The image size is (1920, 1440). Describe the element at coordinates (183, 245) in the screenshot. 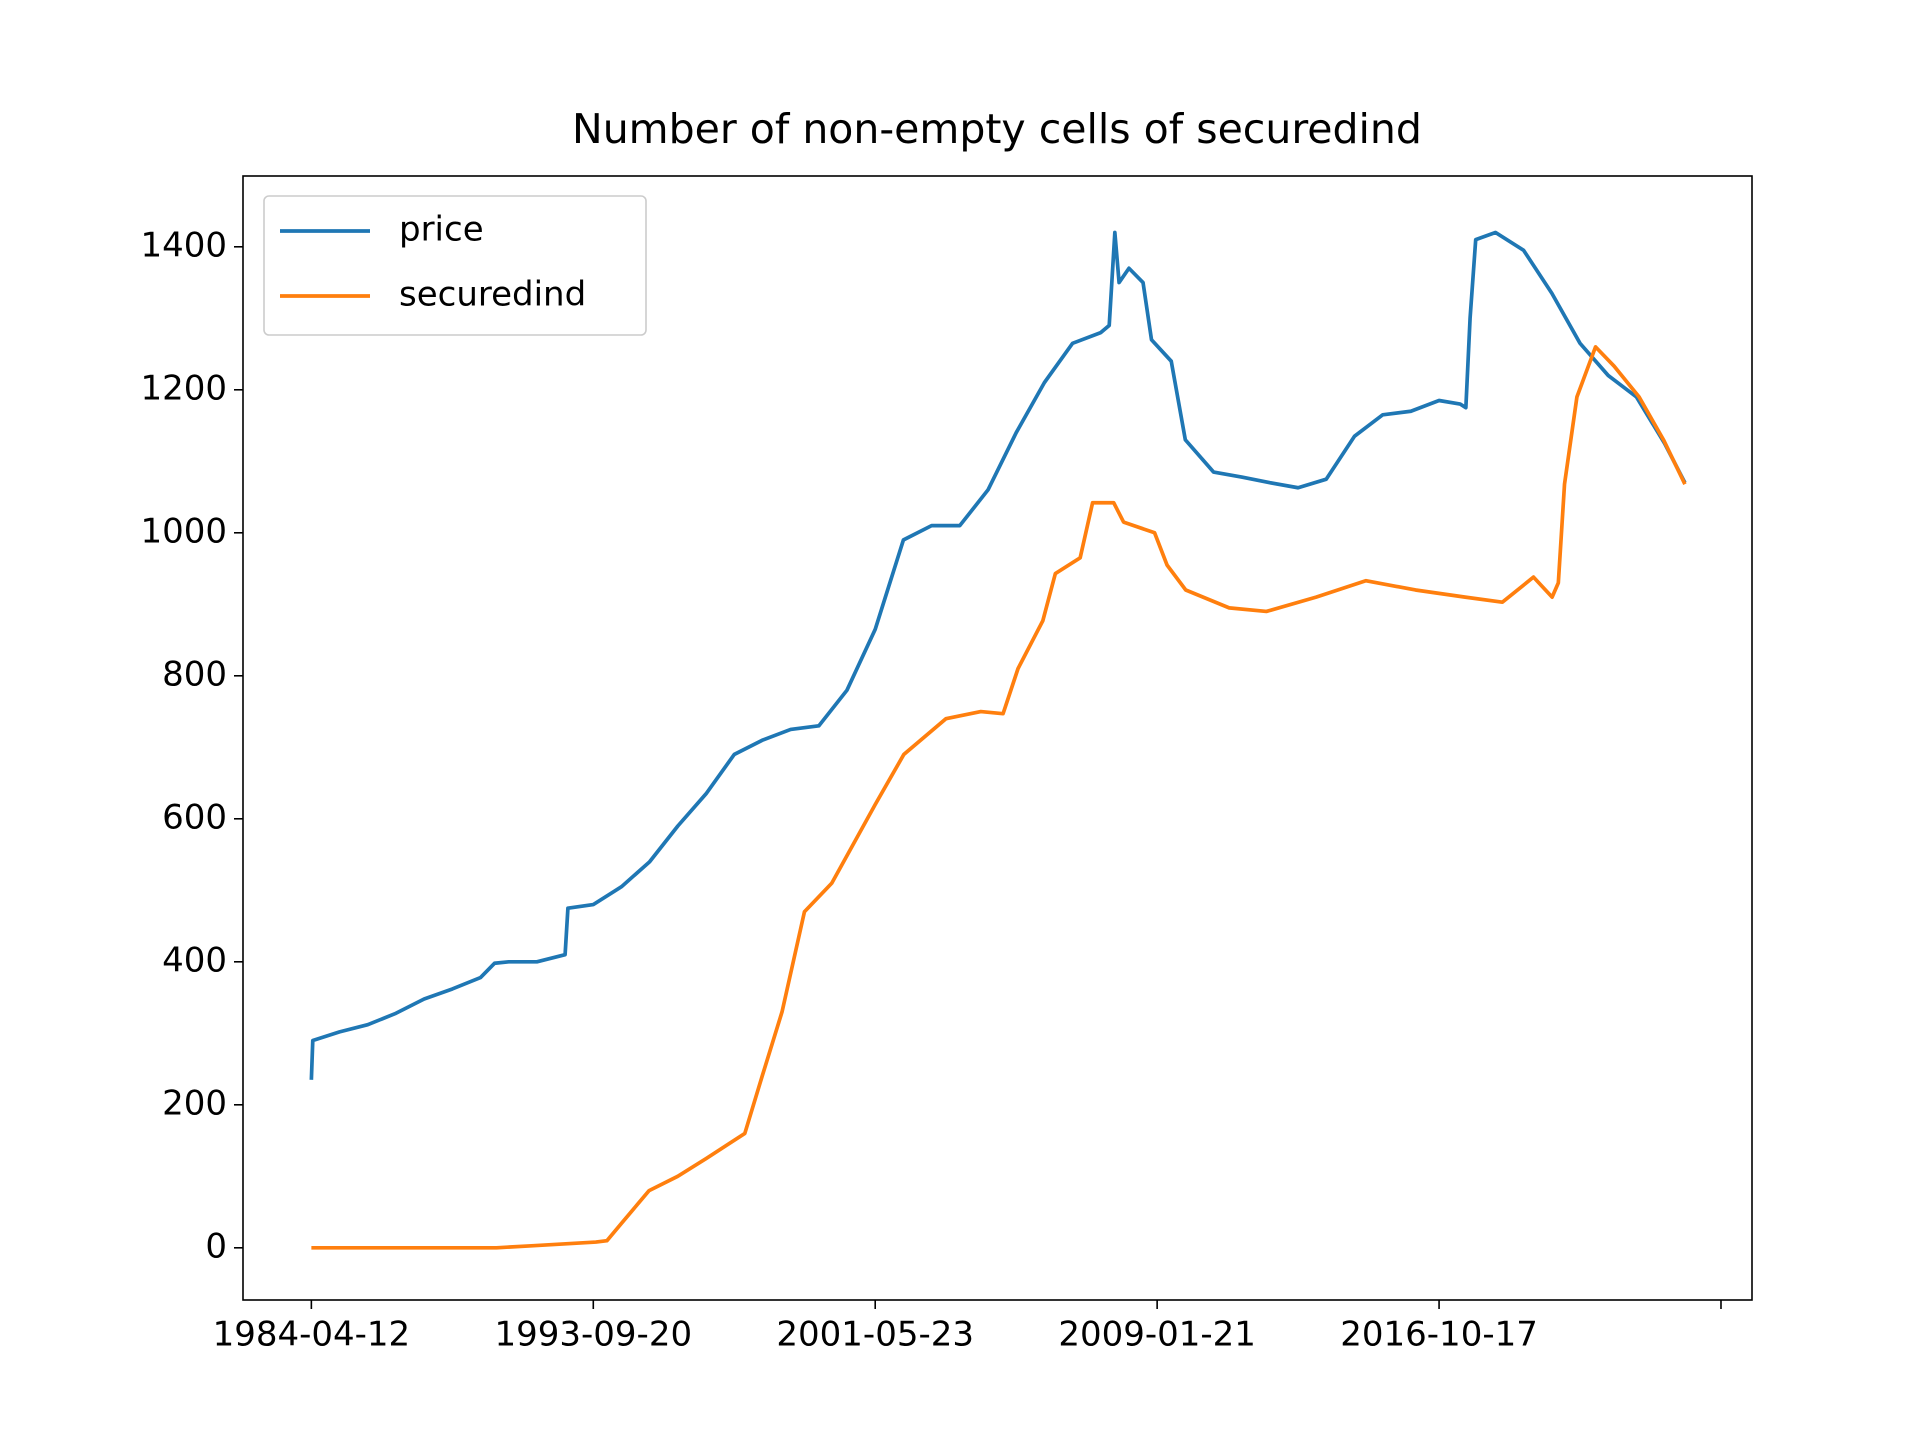

I see `y-tick-label: 1400` at that location.